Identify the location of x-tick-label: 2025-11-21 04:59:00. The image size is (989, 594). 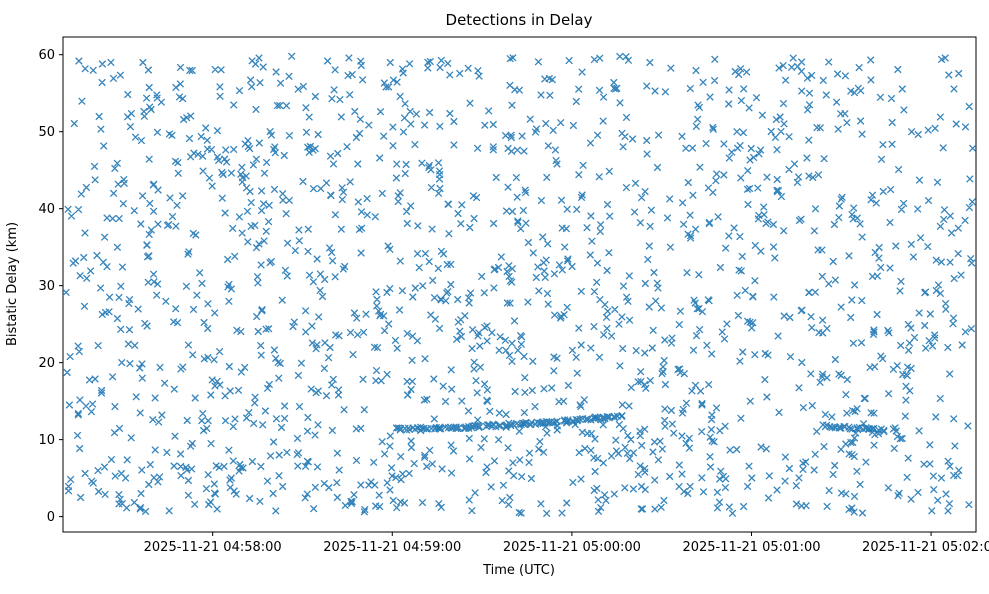
(392, 547).